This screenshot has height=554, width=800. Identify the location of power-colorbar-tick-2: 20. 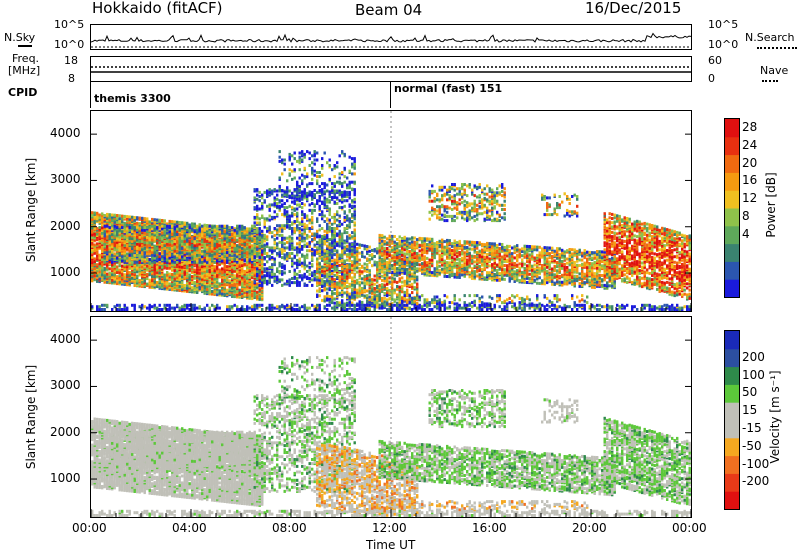
(750, 163).